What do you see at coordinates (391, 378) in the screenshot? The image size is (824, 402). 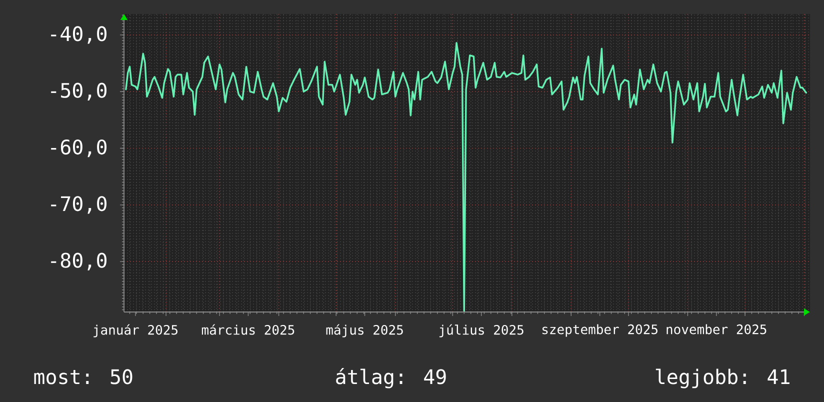 I see `text: átlag: 49` at bounding box center [391, 378].